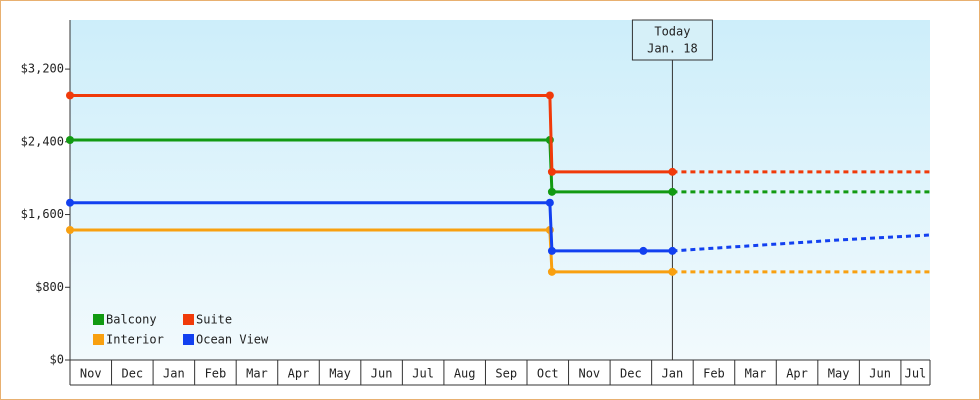  Describe the element at coordinates (214, 320) in the screenshot. I see `legend-label: Suite` at that location.